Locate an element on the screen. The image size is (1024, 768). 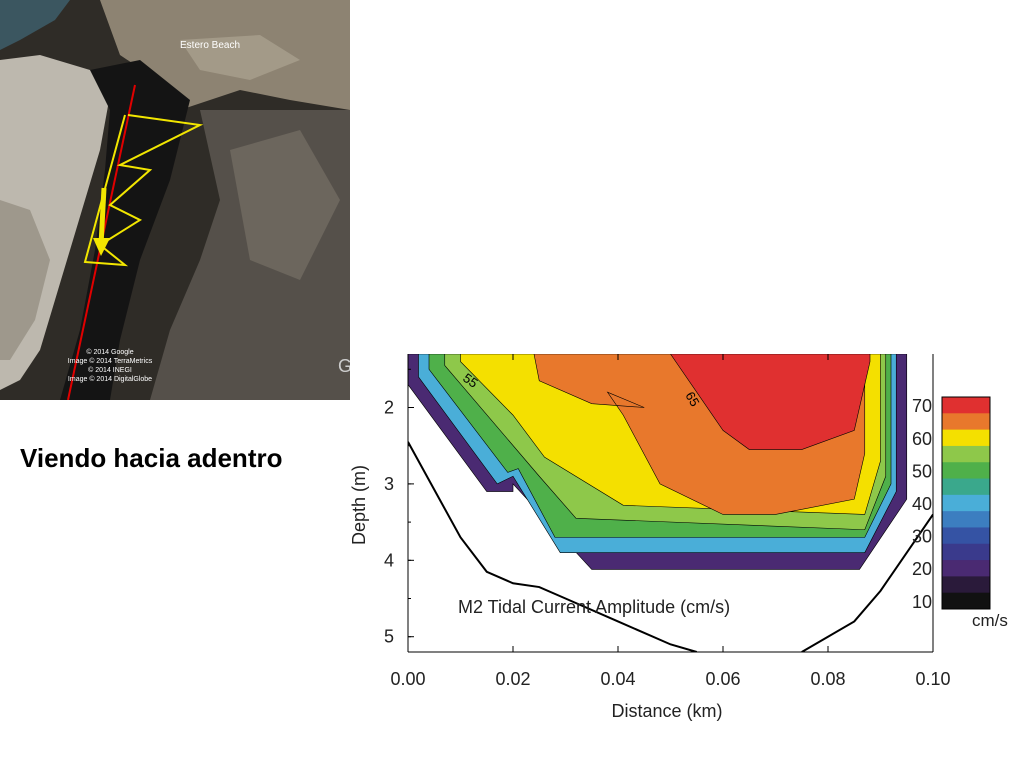
bottom-profile is located at coordinates (670, 546).